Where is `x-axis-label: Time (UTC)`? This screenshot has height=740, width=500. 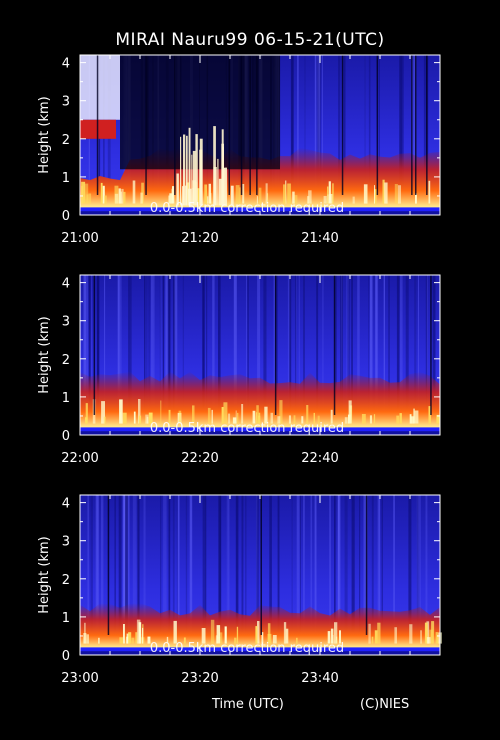 x-axis-label: Time (UTC) is located at coordinates (248, 704).